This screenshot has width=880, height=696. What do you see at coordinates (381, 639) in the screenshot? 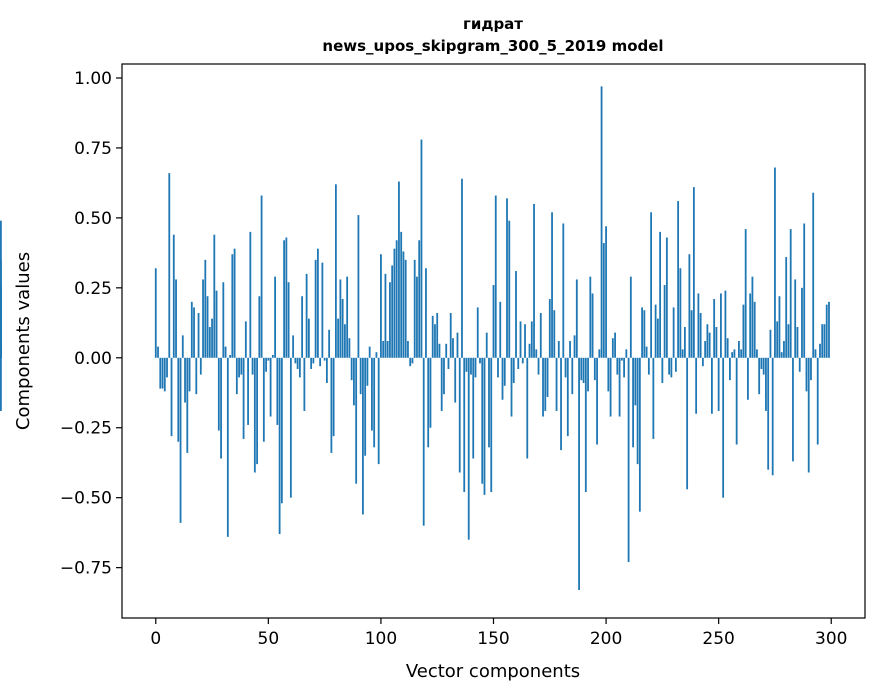
I see `x-tick-label: 100` at bounding box center [381, 639].